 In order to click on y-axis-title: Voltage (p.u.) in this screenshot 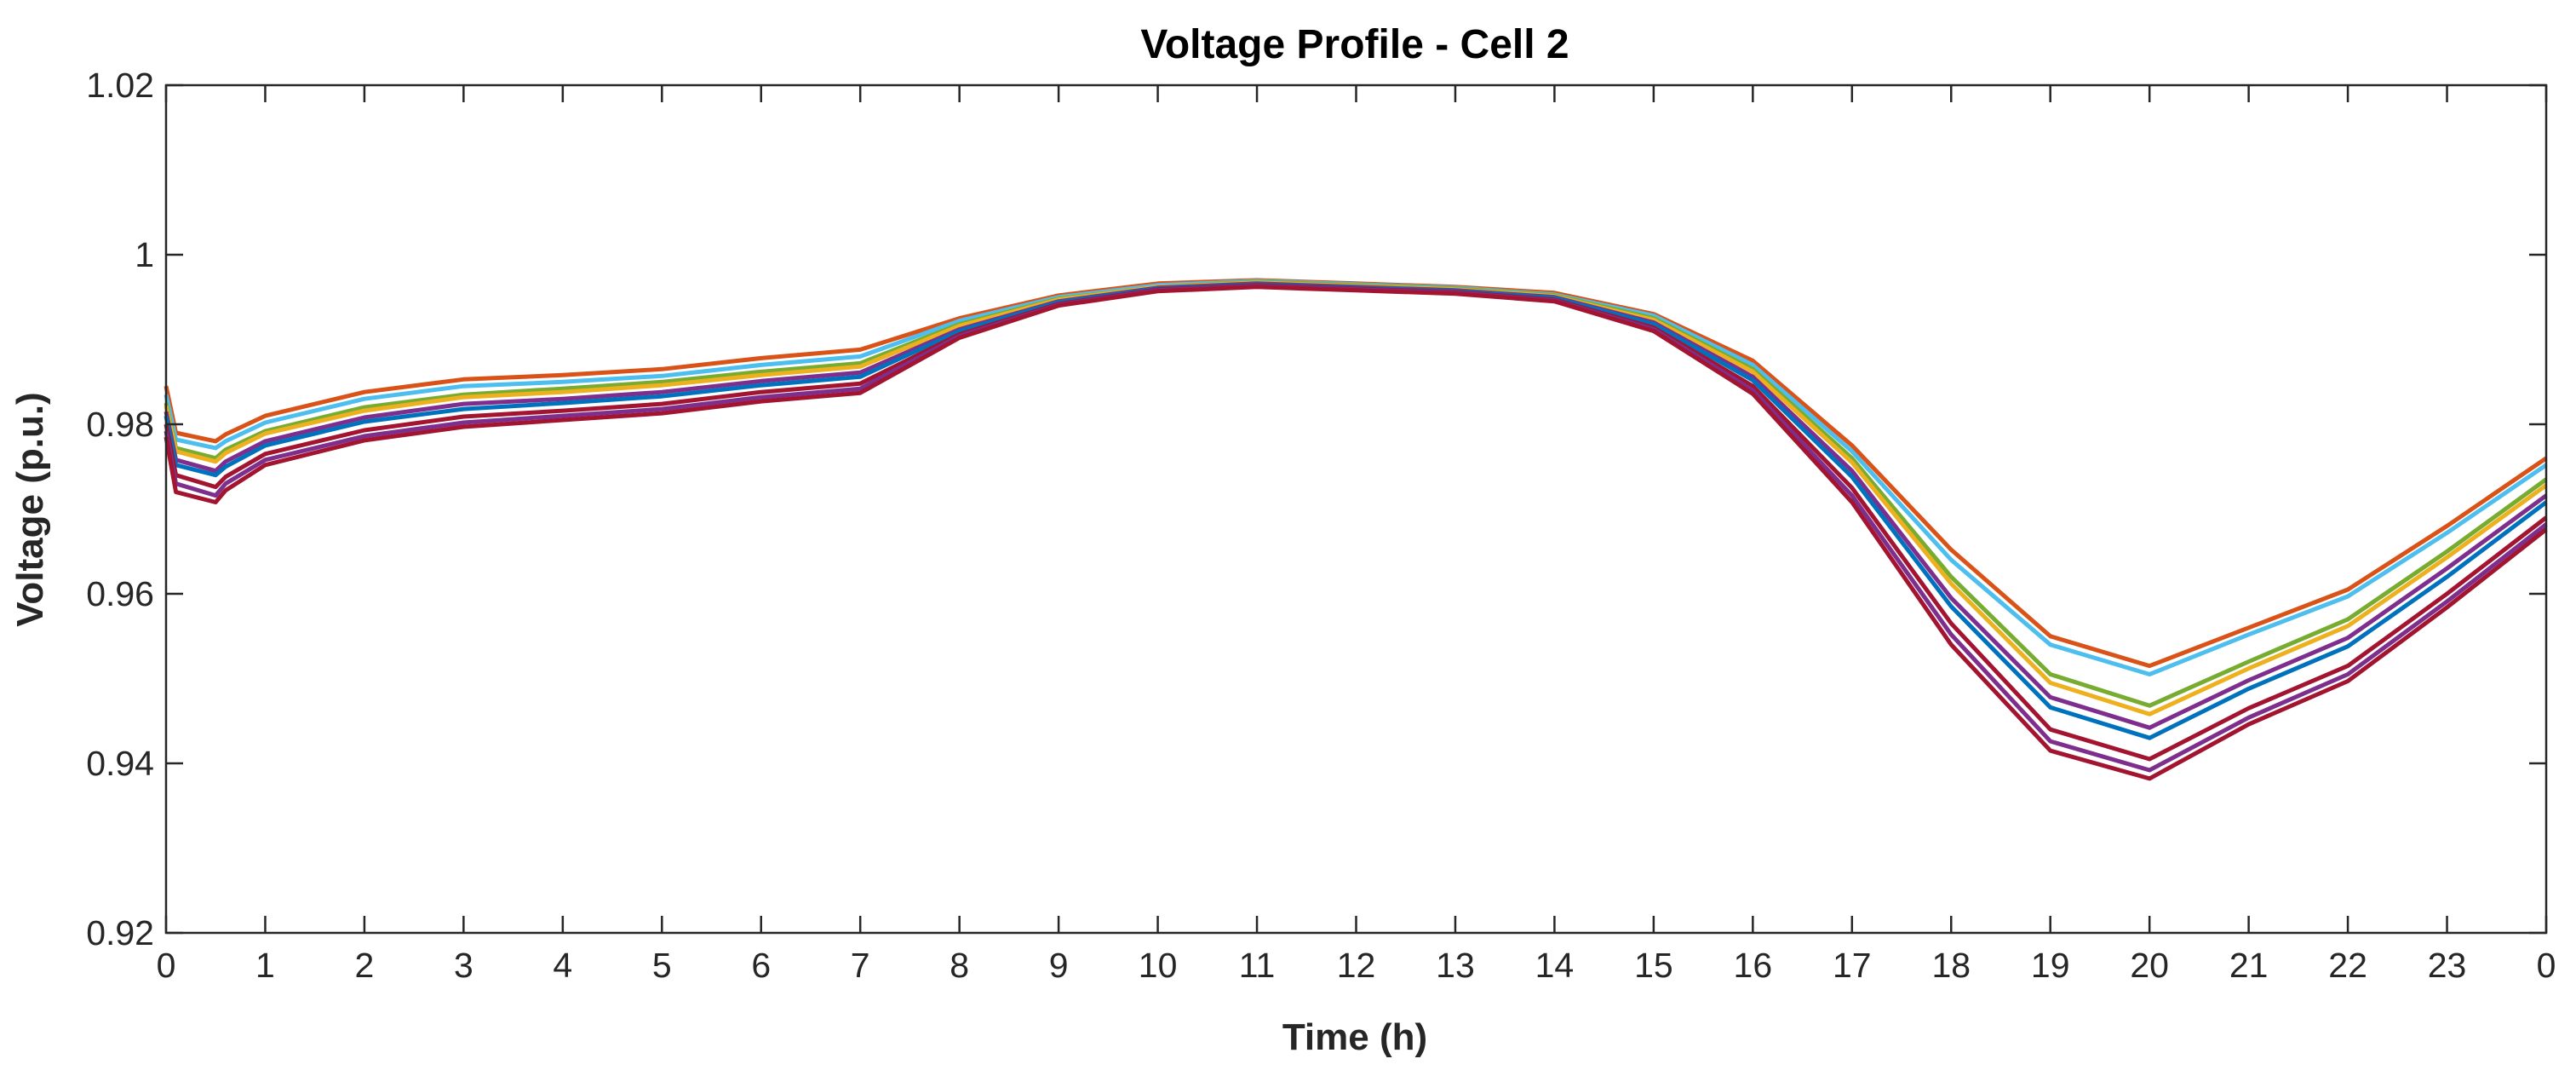, I will do `click(30, 509)`.